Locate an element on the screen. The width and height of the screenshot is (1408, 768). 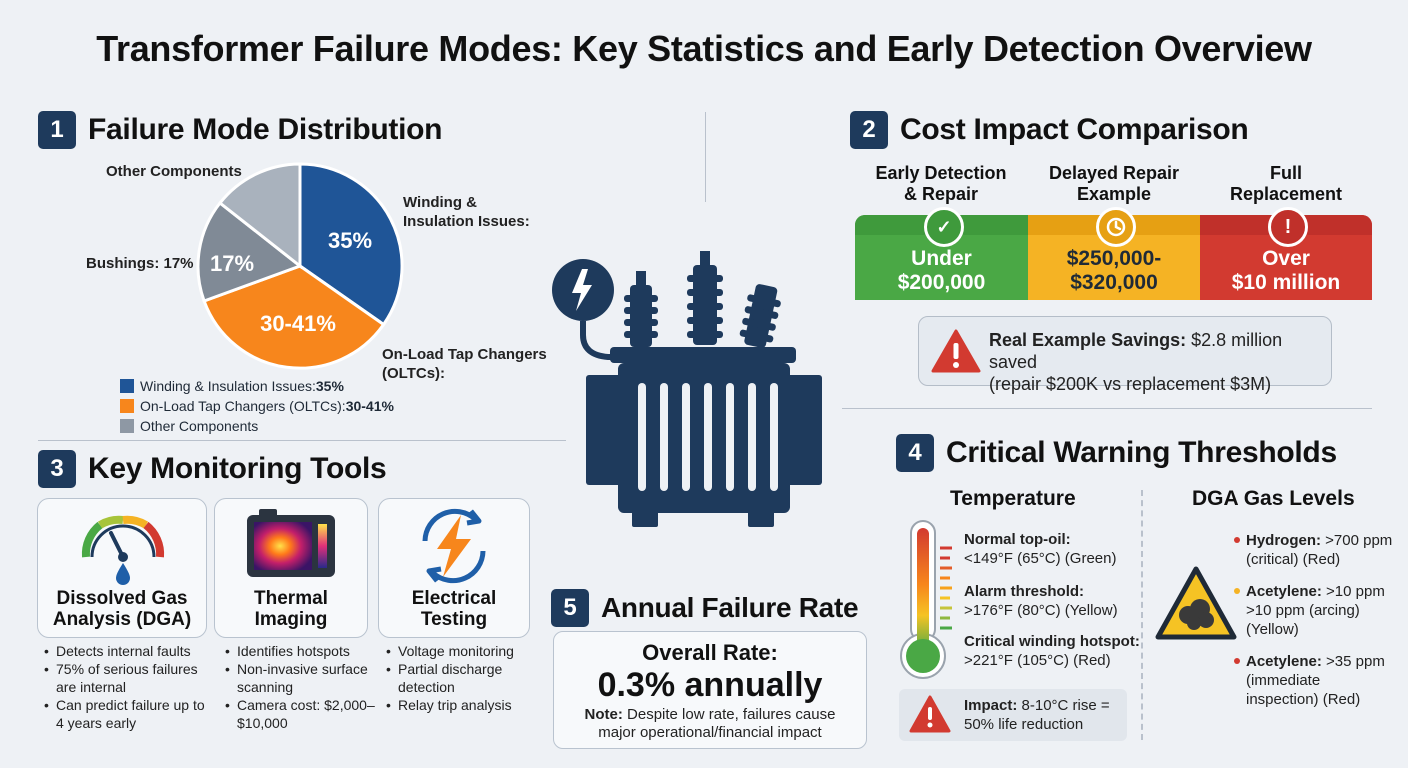
gas-label: Hydrogen: is located at coordinates (1283, 540).